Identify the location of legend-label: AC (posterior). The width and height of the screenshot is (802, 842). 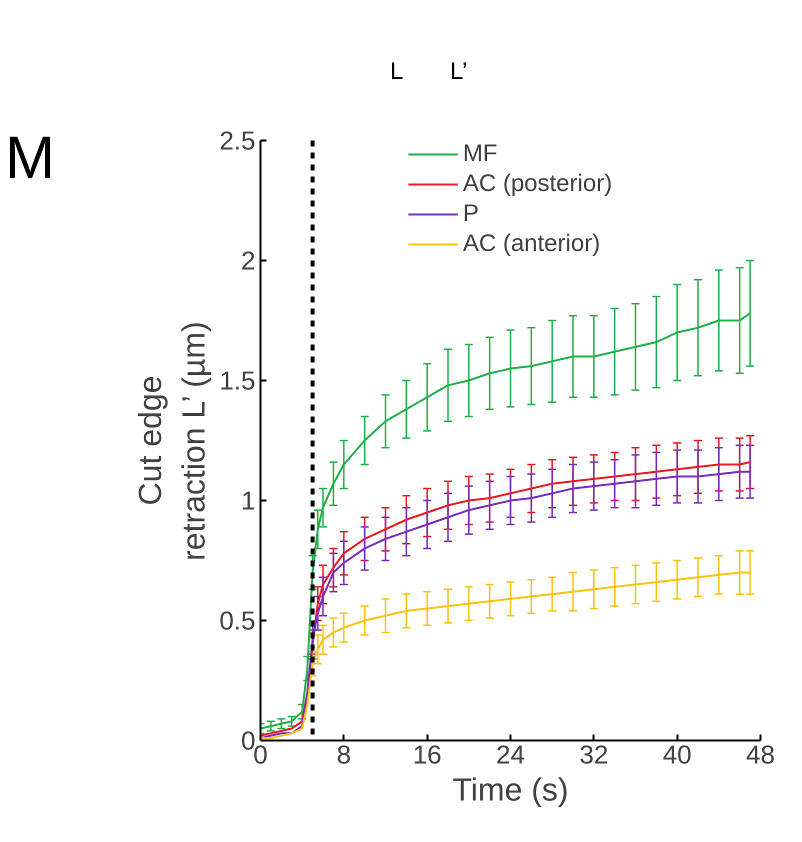
(537, 184).